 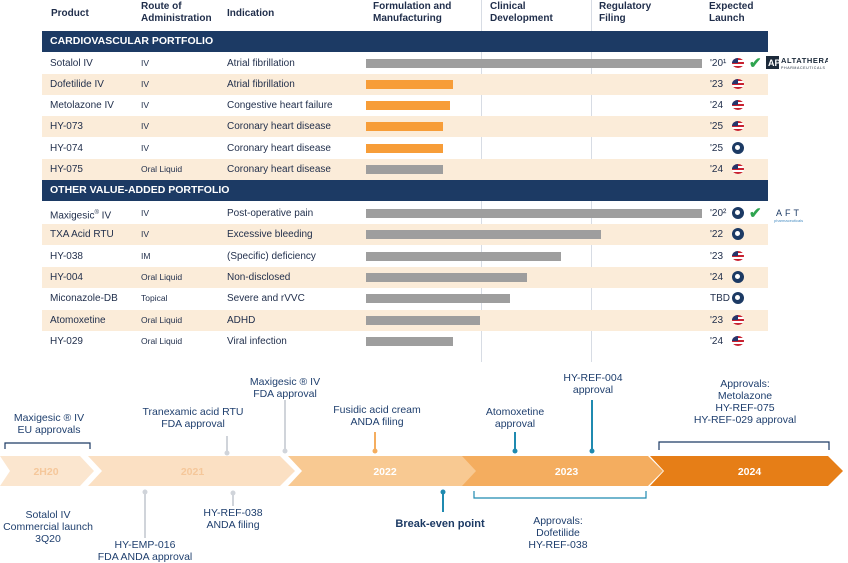 What do you see at coordinates (755, 63) in the screenshot?
I see `approved-check-icon: ✔` at bounding box center [755, 63].